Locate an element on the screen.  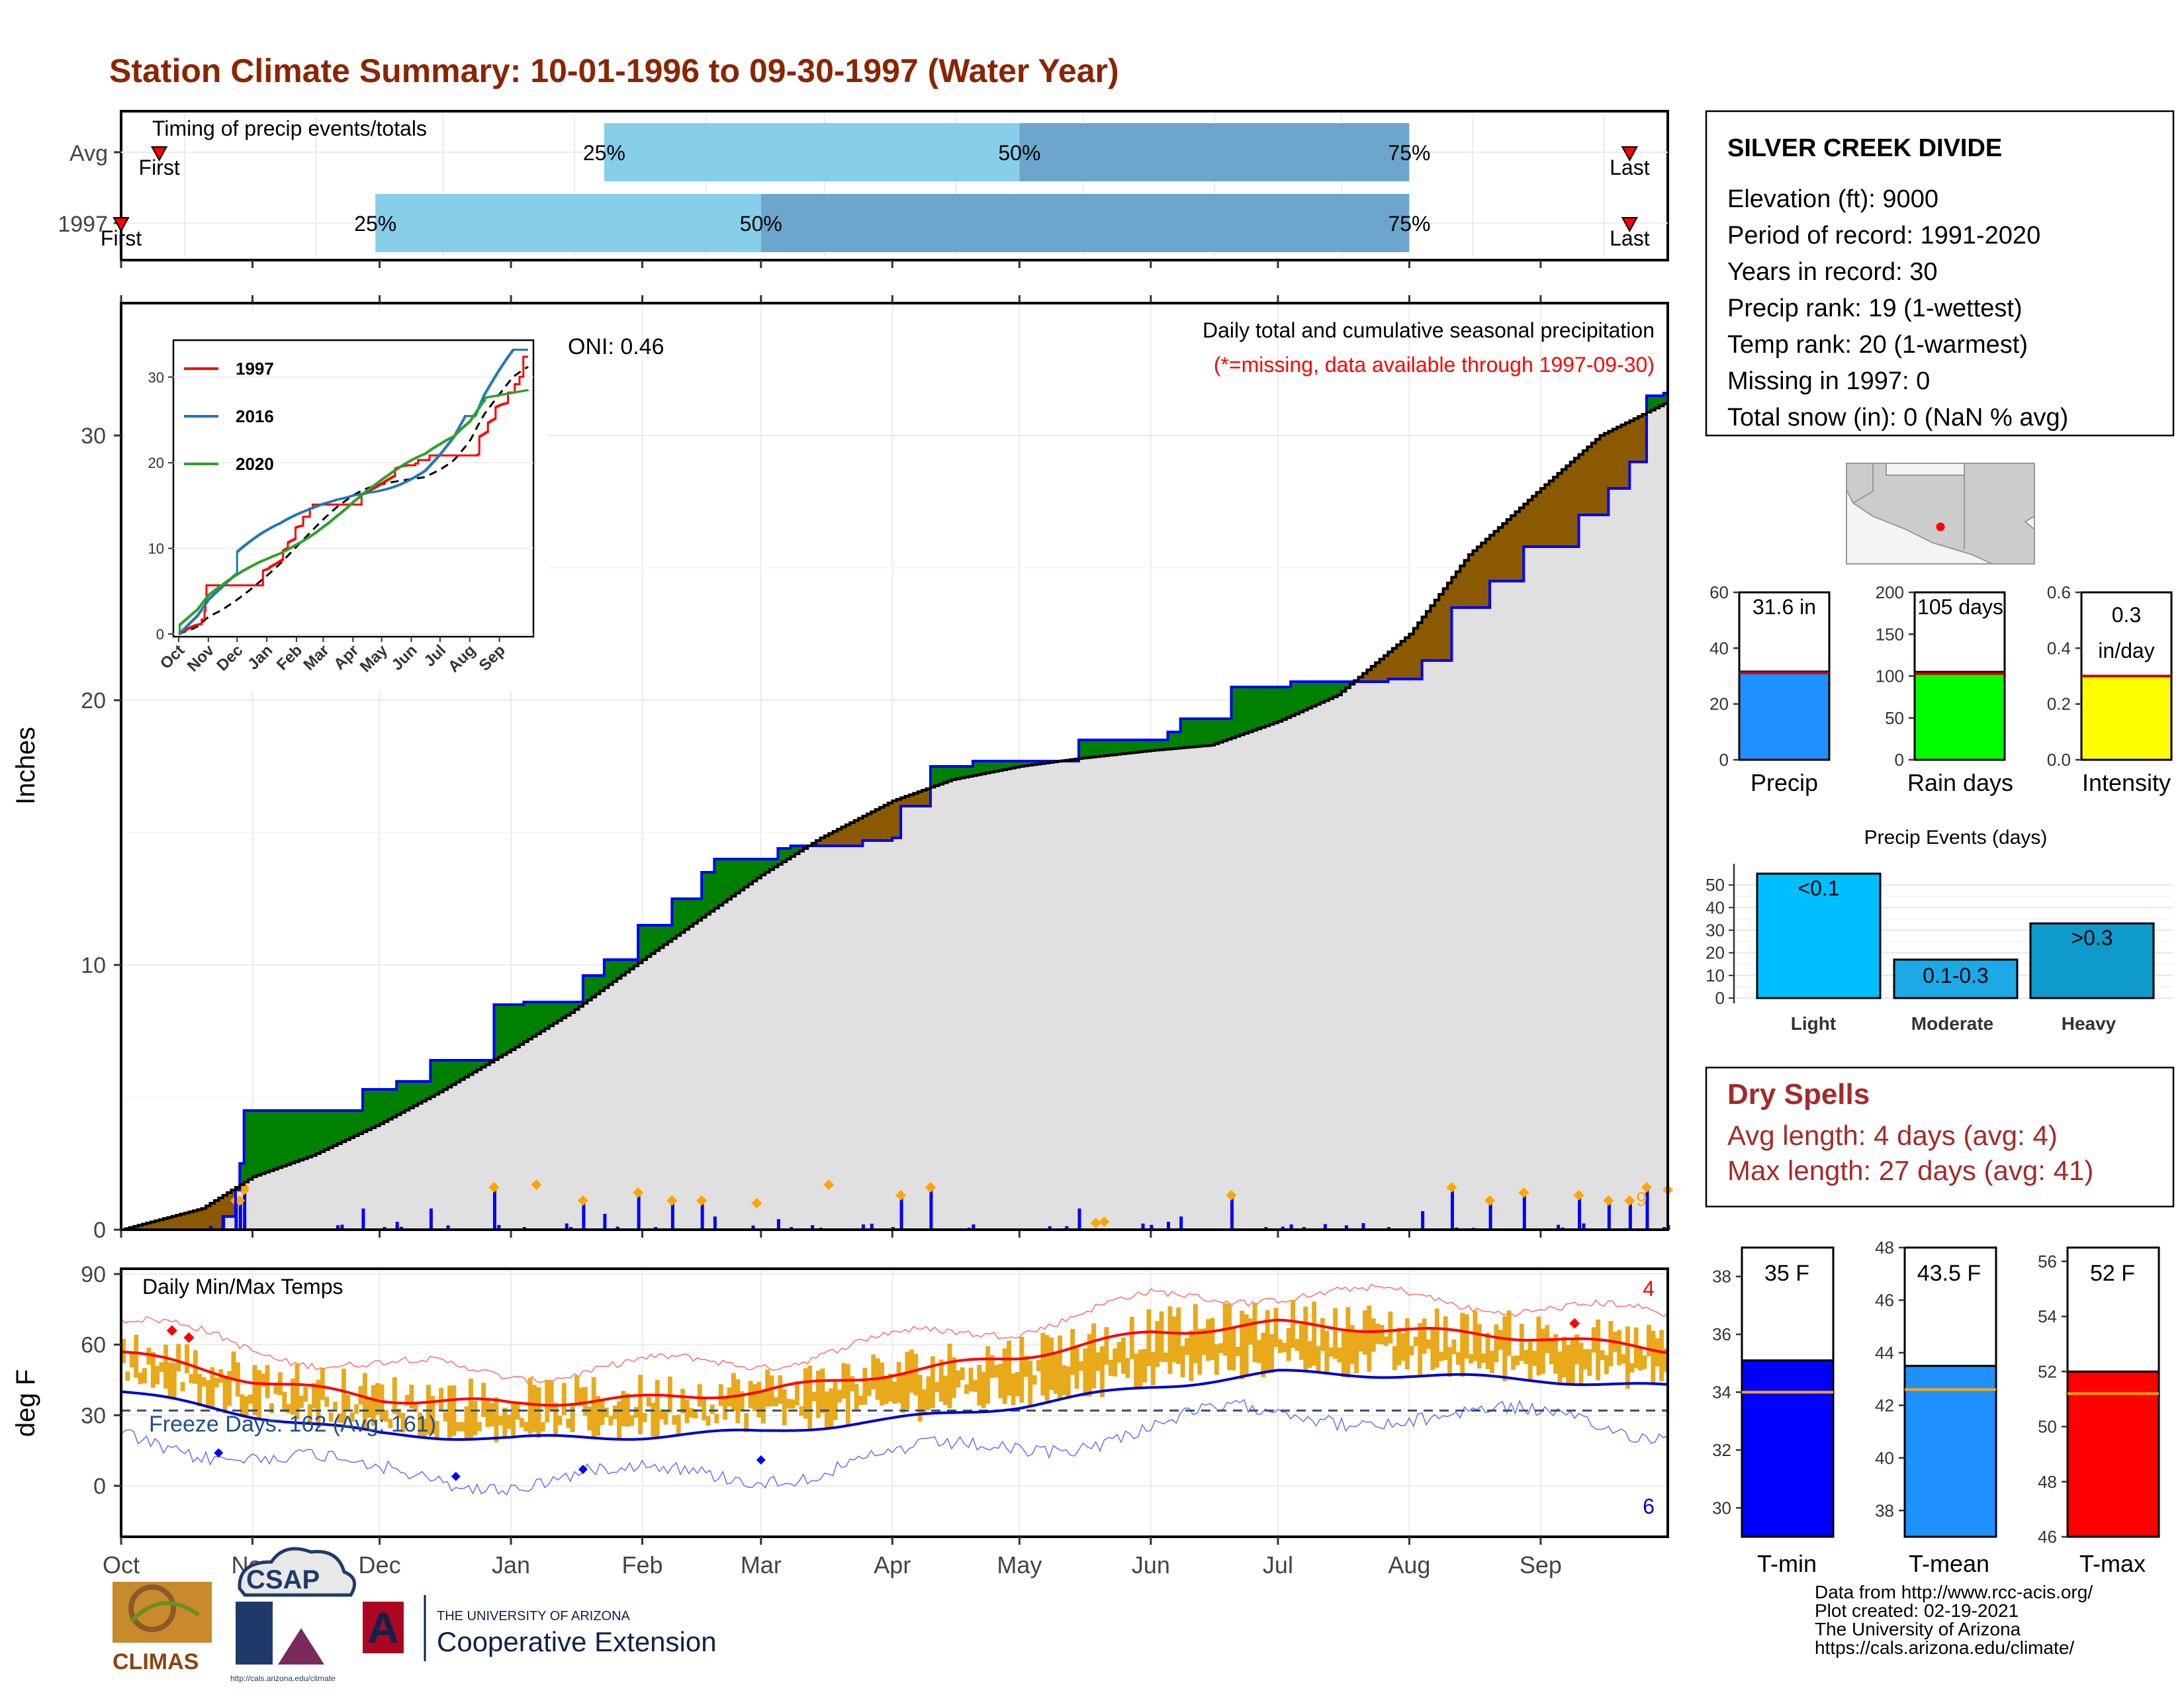
inset-average-line is located at coordinates (353, 500).